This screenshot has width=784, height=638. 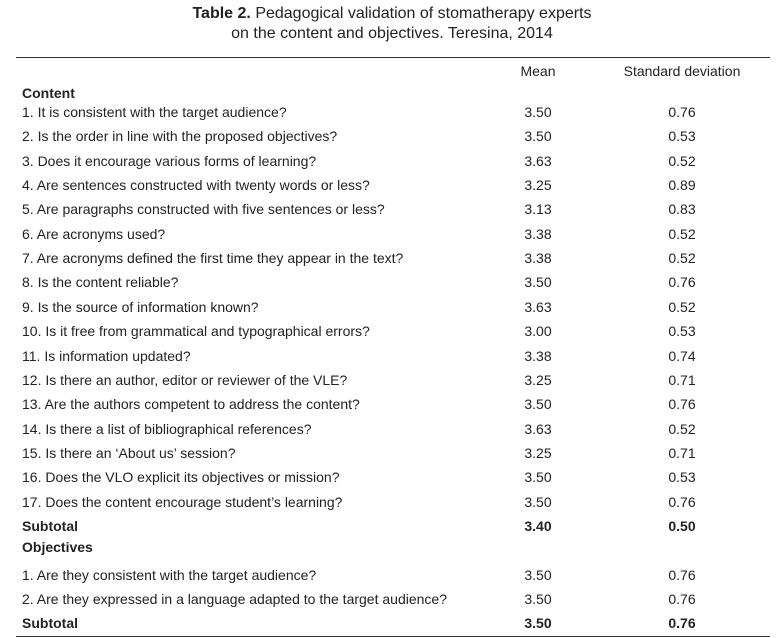 I want to click on row-label: 9. Is the source of information known?, so click(x=140, y=306).